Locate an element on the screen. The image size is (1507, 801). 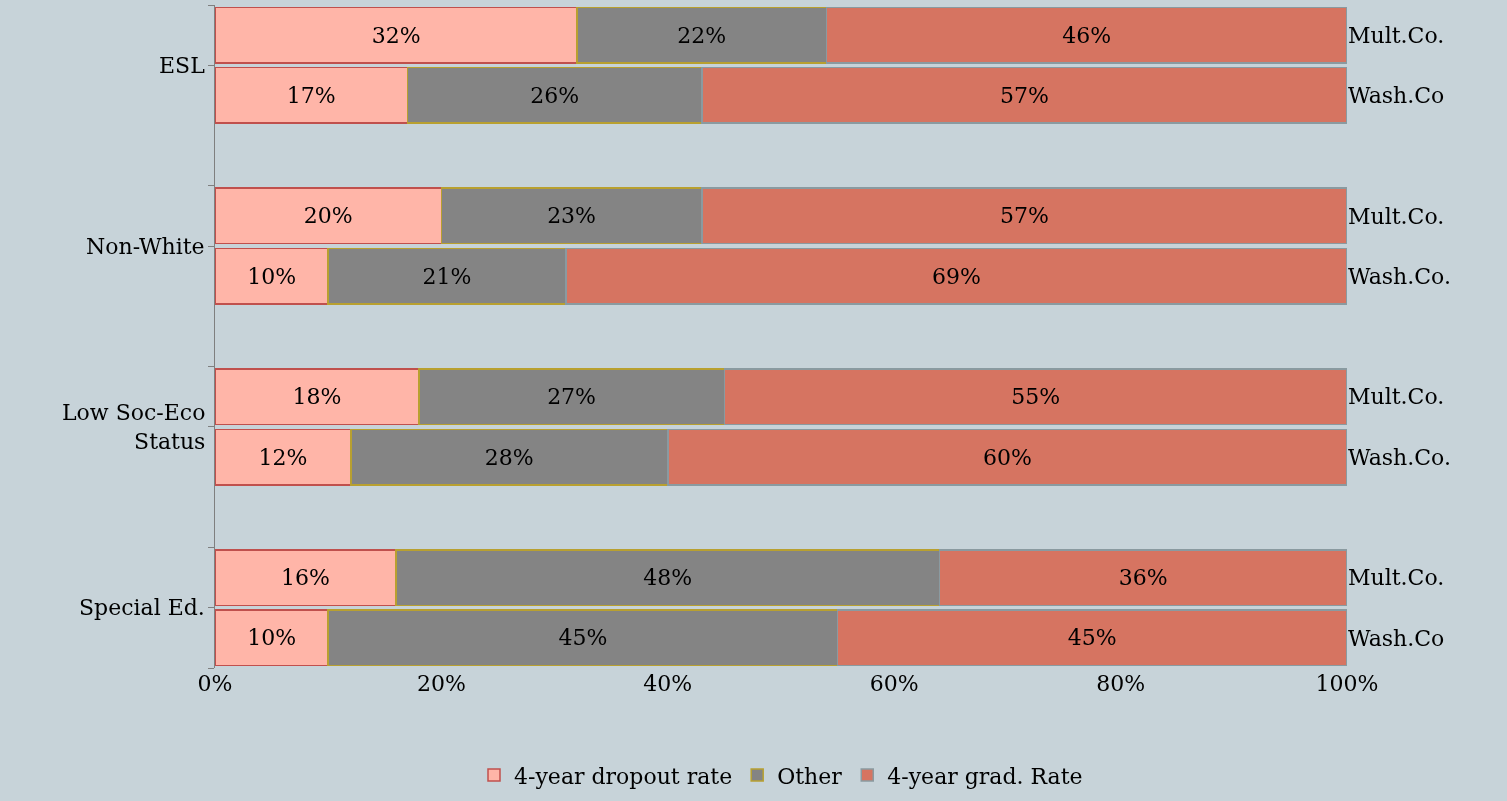
x-tick-label: 0% is located at coordinates (215, 683).